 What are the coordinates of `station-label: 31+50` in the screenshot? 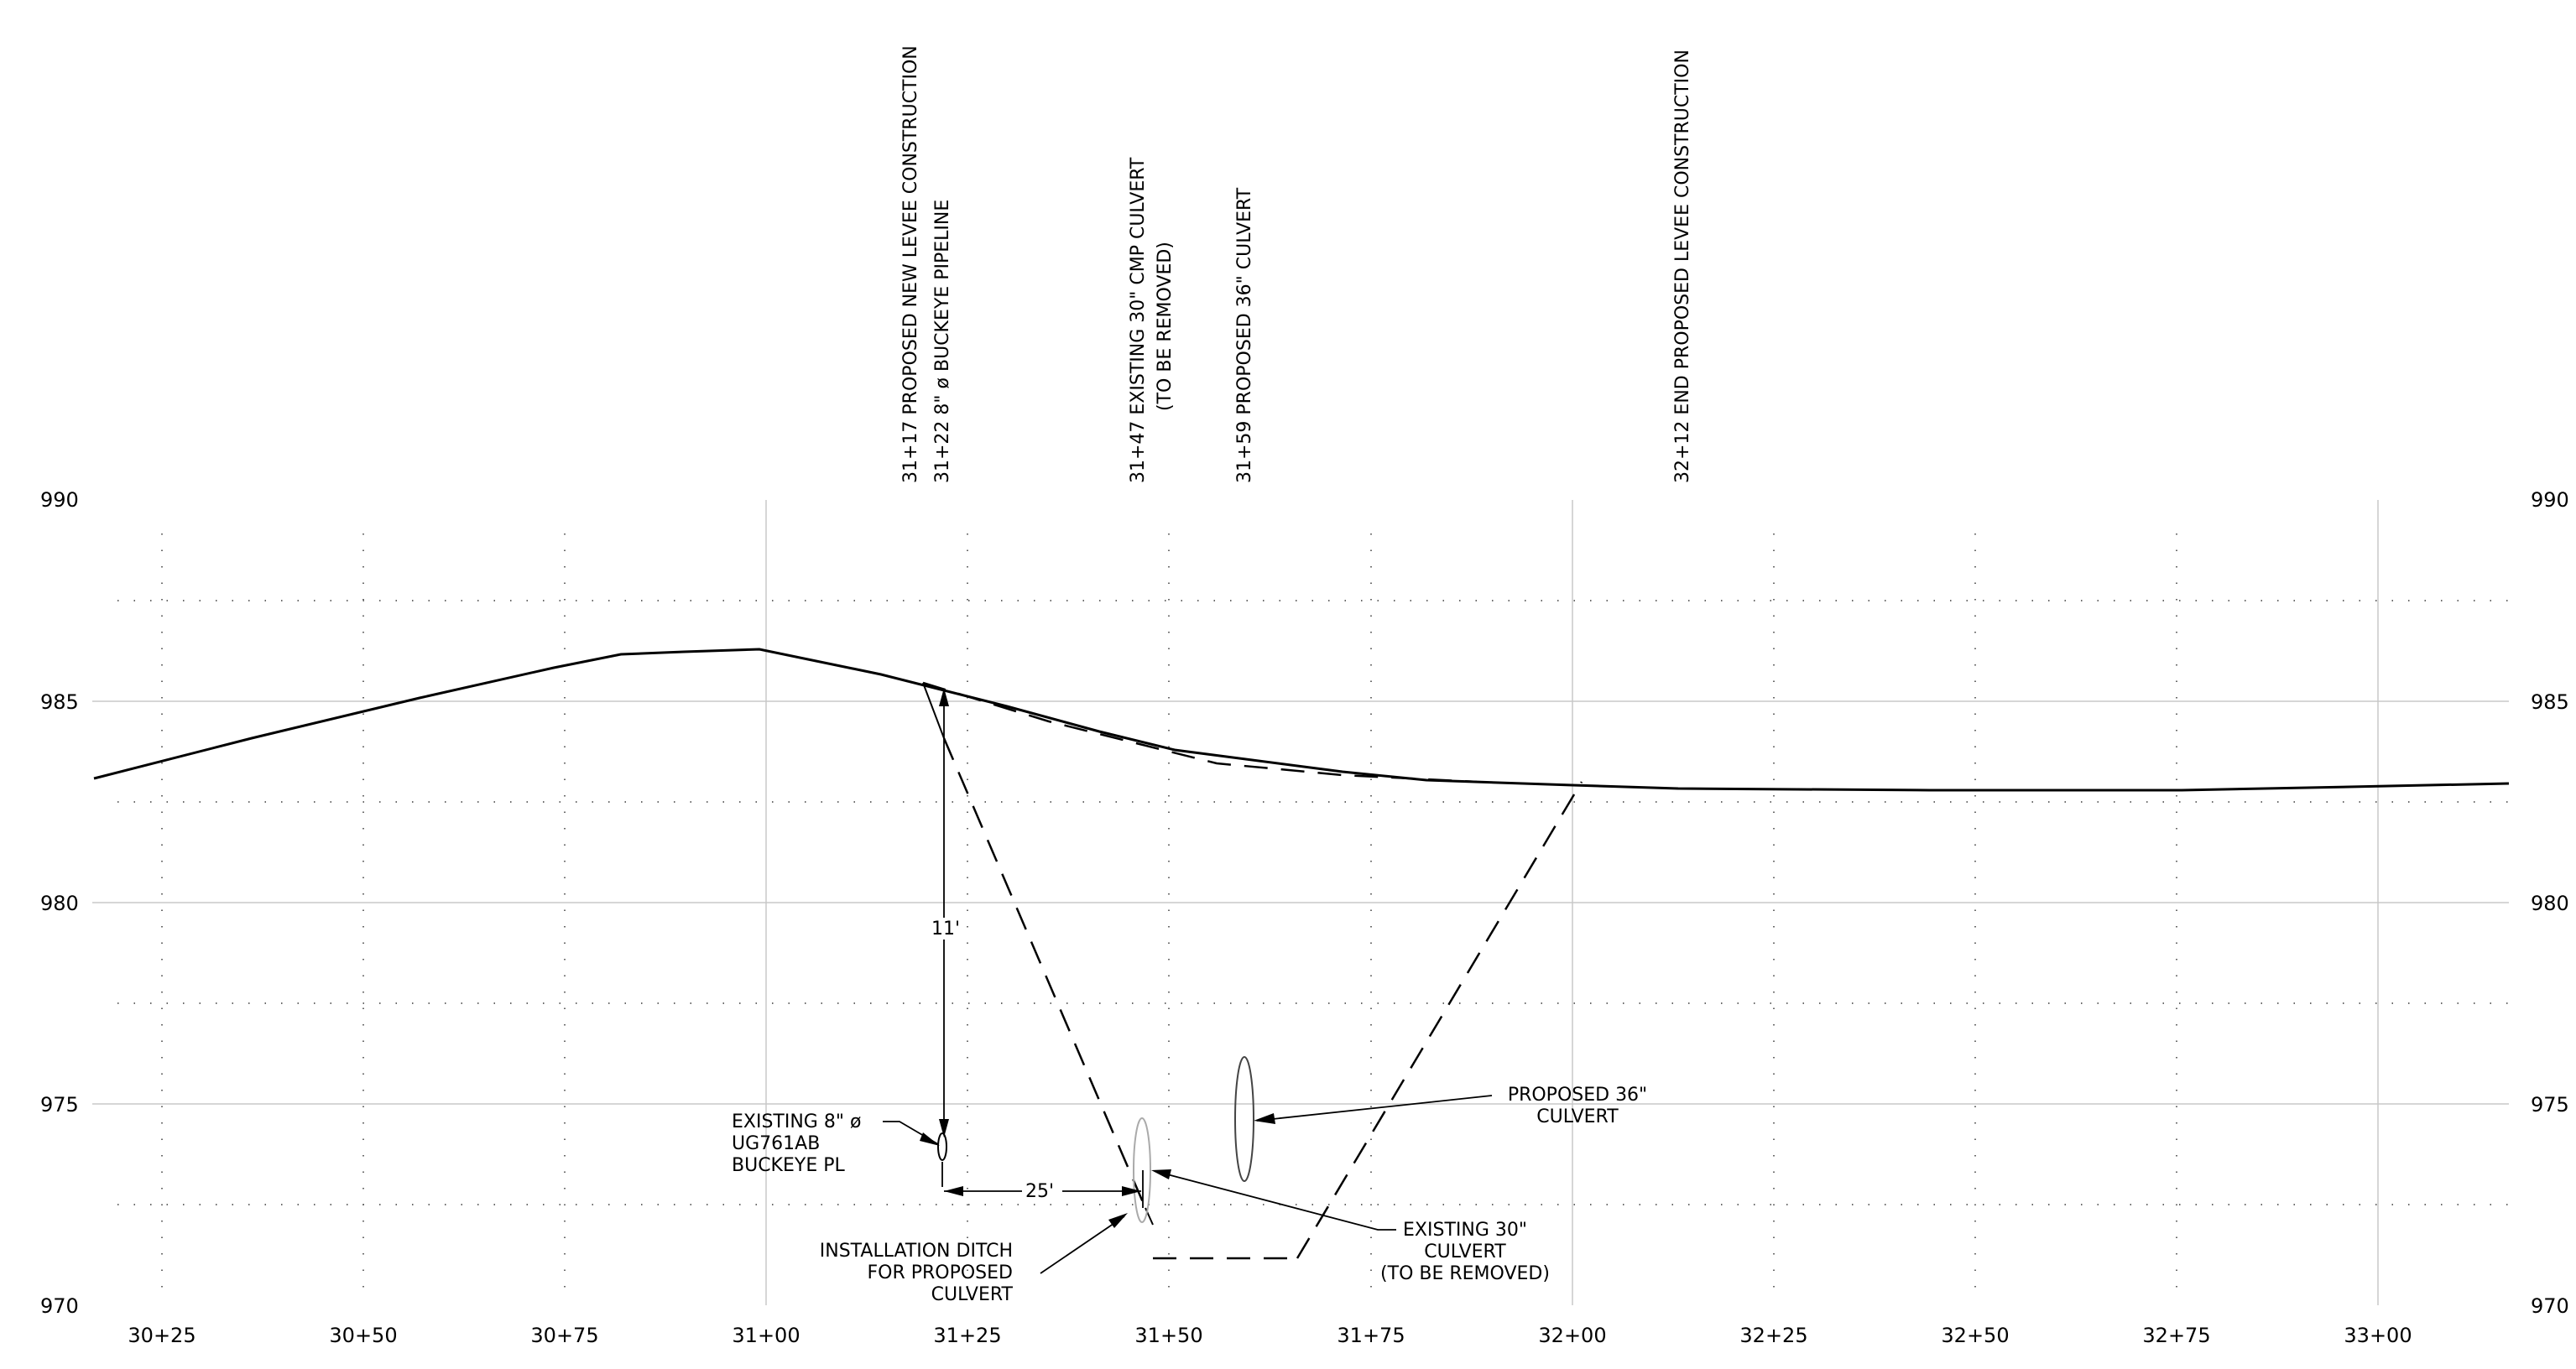 It's located at (1168, 1335).